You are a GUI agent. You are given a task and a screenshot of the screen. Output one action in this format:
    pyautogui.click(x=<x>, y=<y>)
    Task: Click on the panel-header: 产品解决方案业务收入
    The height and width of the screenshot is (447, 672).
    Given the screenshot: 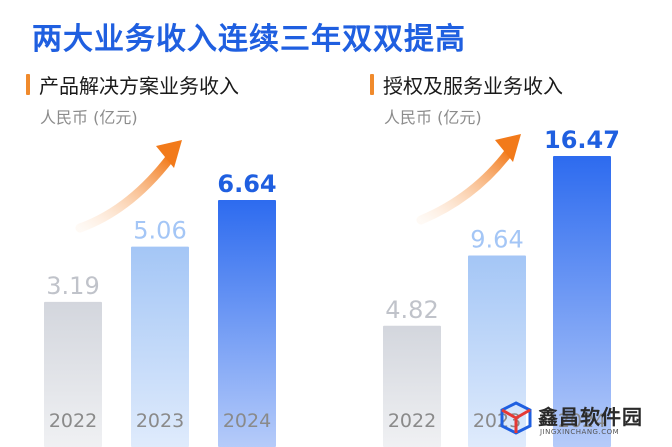 What is the action you would take?
    pyautogui.click(x=132, y=84)
    